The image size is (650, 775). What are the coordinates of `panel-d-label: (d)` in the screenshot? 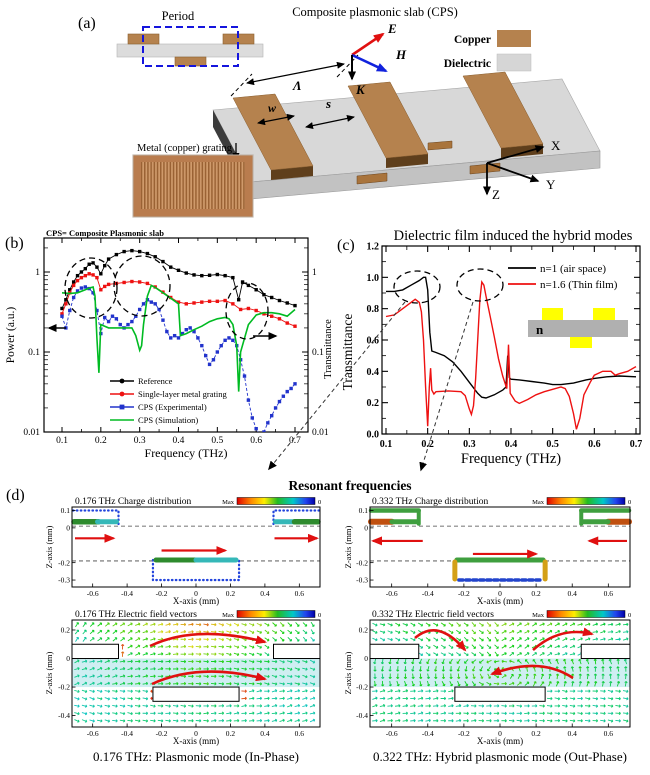 It's located at (15, 495).